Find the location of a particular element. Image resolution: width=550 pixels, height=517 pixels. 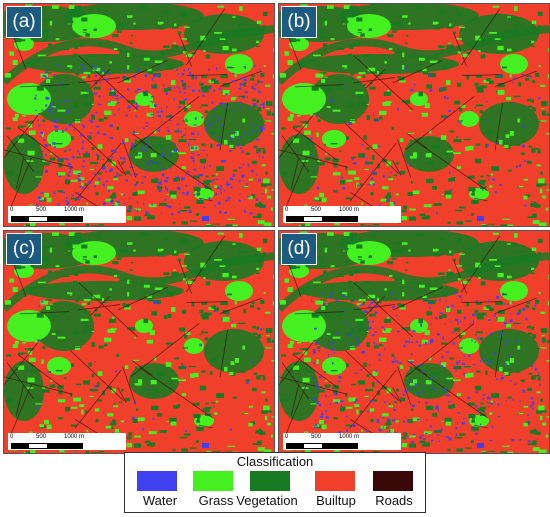

legend-swatch-builtup is located at coordinates (335, 481).